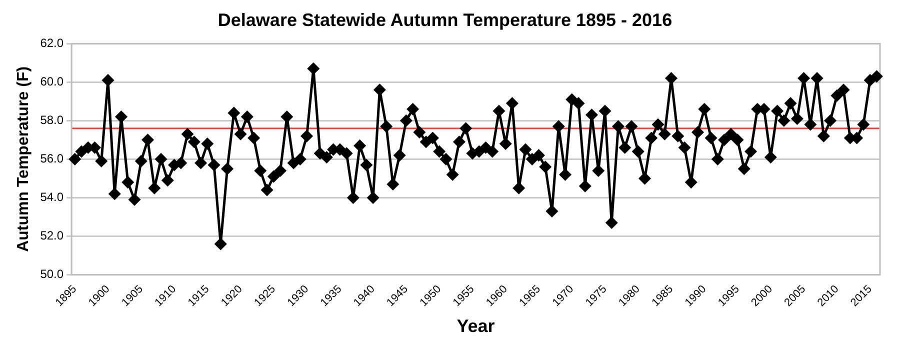 This screenshot has height=346, width=900. I want to click on y-axis-title: Autumn Temperature (F), so click(23, 159).